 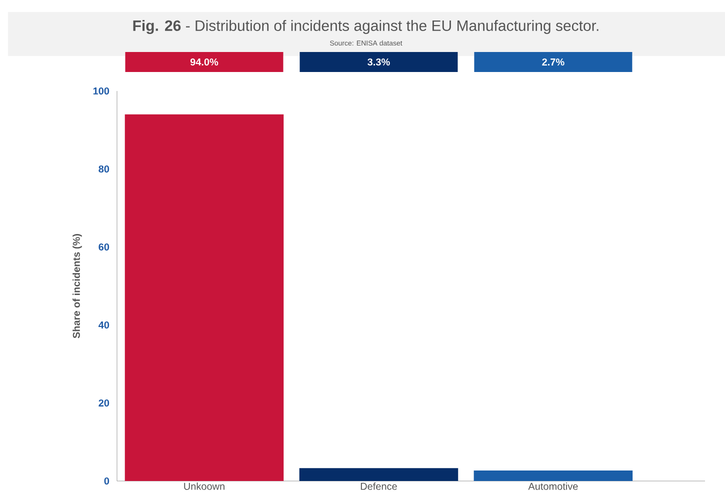 What do you see at coordinates (365, 27) in the screenshot?
I see `chart-title: Fig. 26 - Distribution of incidents against the EU Manufacturing sector.` at bounding box center [365, 27].